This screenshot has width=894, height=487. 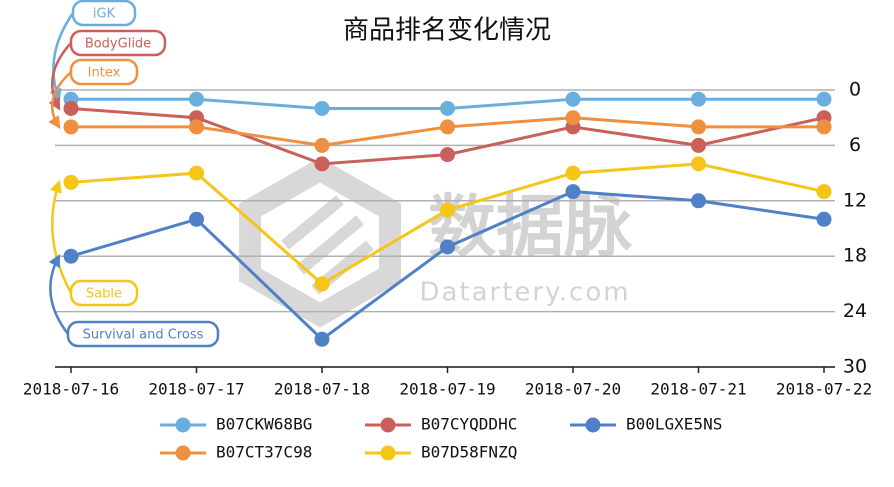 What do you see at coordinates (447, 31) in the screenshot?
I see `chart-title: 商品排名变化情况` at bounding box center [447, 31].